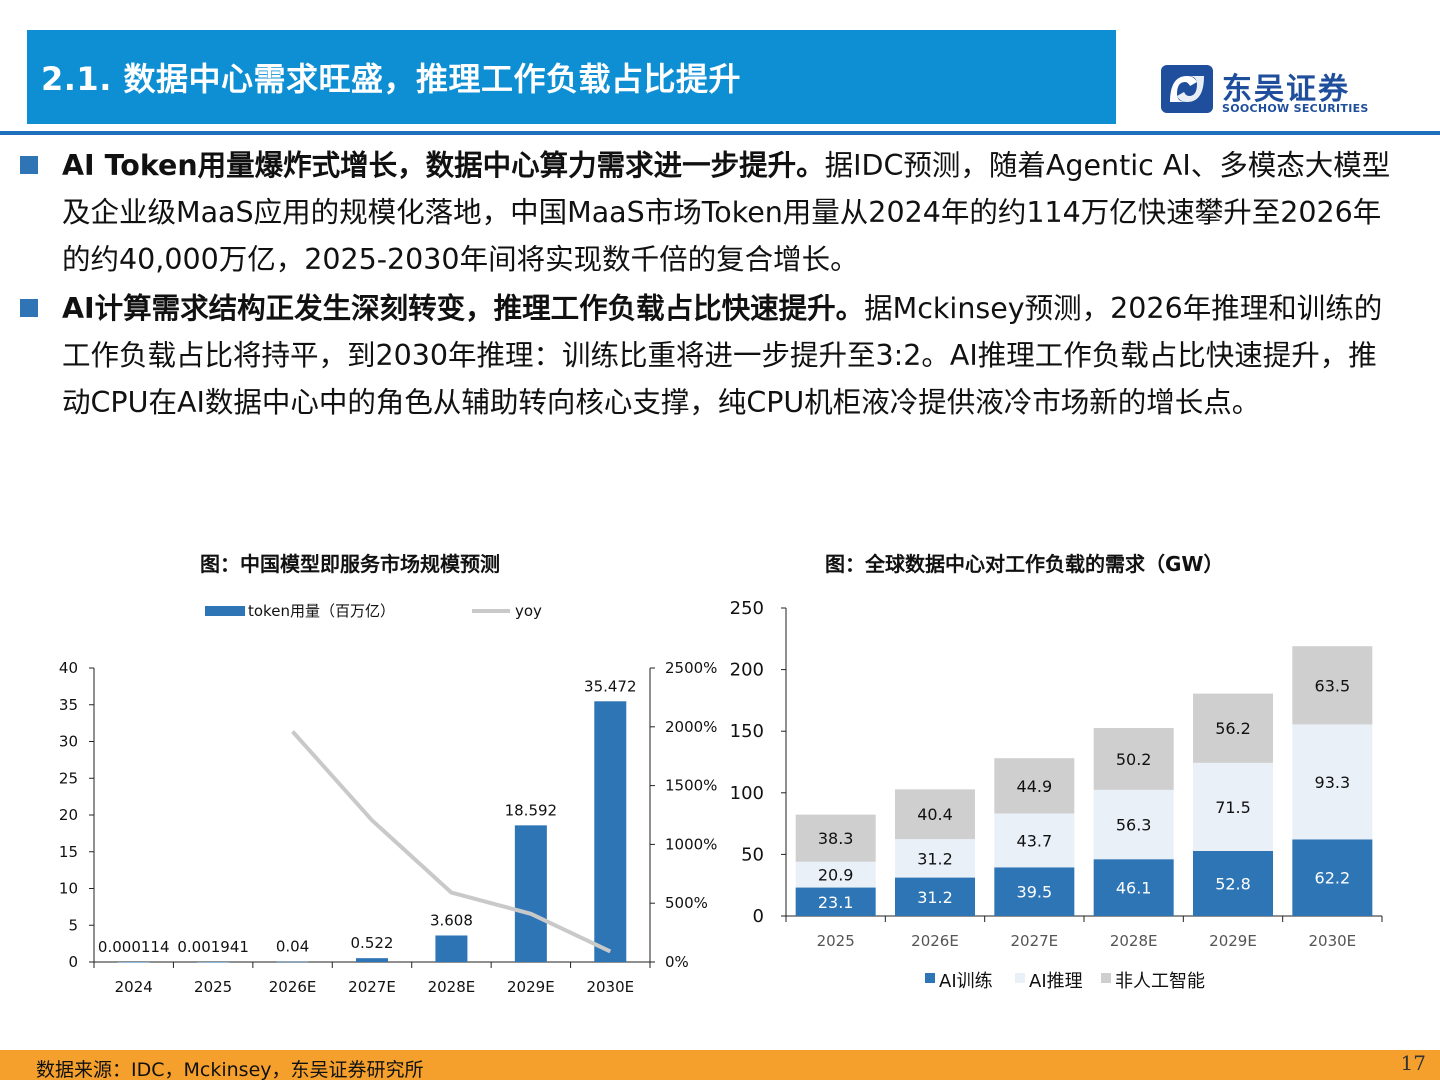  I want to click on data-label-token: 18.592, so click(531, 810).